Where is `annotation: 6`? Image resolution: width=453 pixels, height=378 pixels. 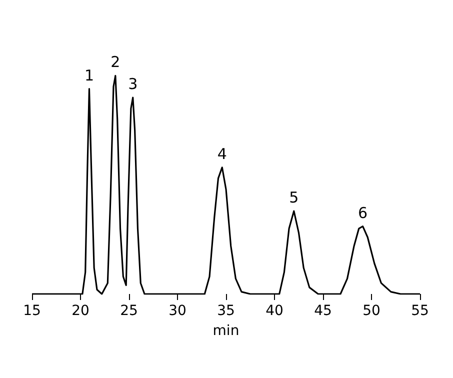
annotation: 6 is located at coordinates (363, 213).